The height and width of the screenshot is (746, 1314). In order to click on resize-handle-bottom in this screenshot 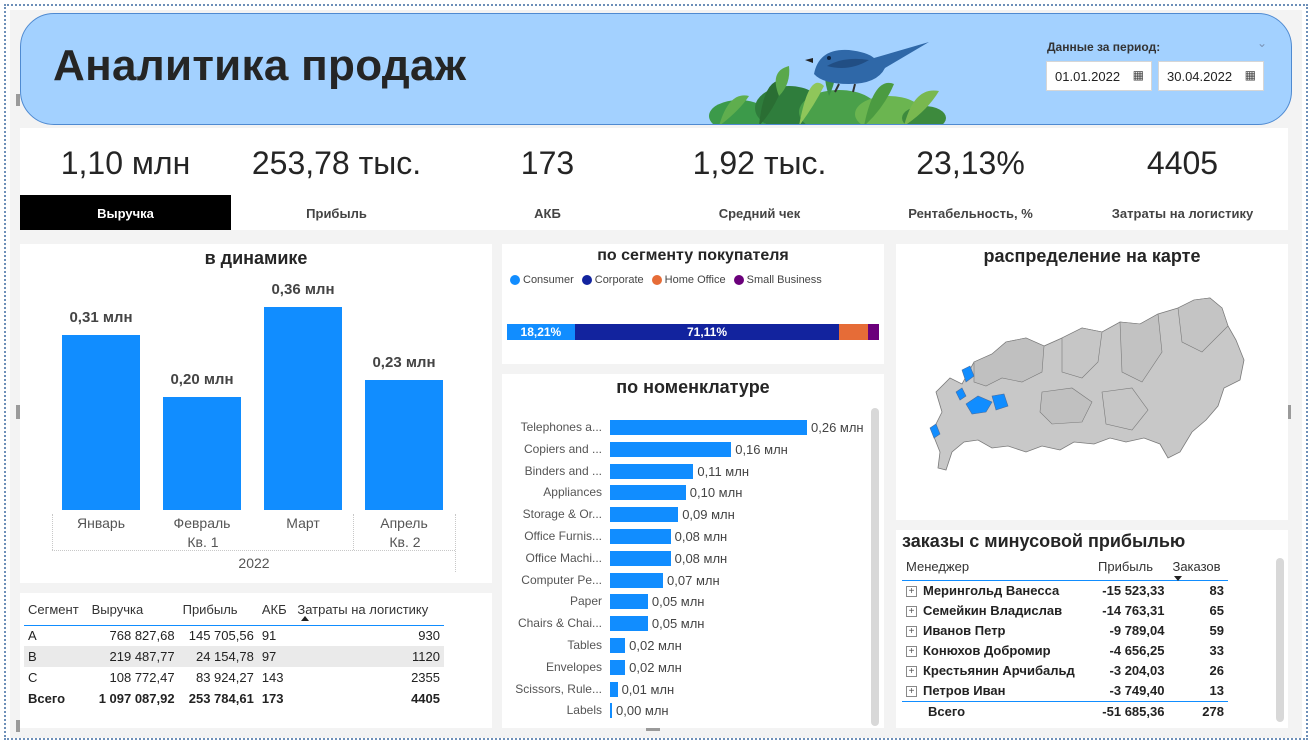, I will do `click(653, 729)`.